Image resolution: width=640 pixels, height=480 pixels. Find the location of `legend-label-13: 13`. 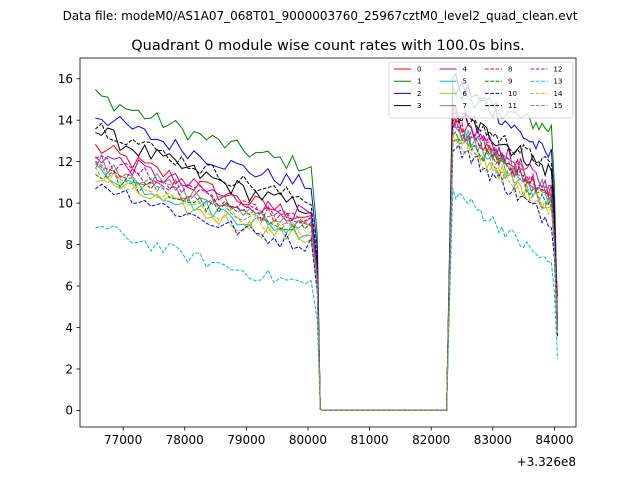

legend-label-13: 13 is located at coordinates (558, 82).